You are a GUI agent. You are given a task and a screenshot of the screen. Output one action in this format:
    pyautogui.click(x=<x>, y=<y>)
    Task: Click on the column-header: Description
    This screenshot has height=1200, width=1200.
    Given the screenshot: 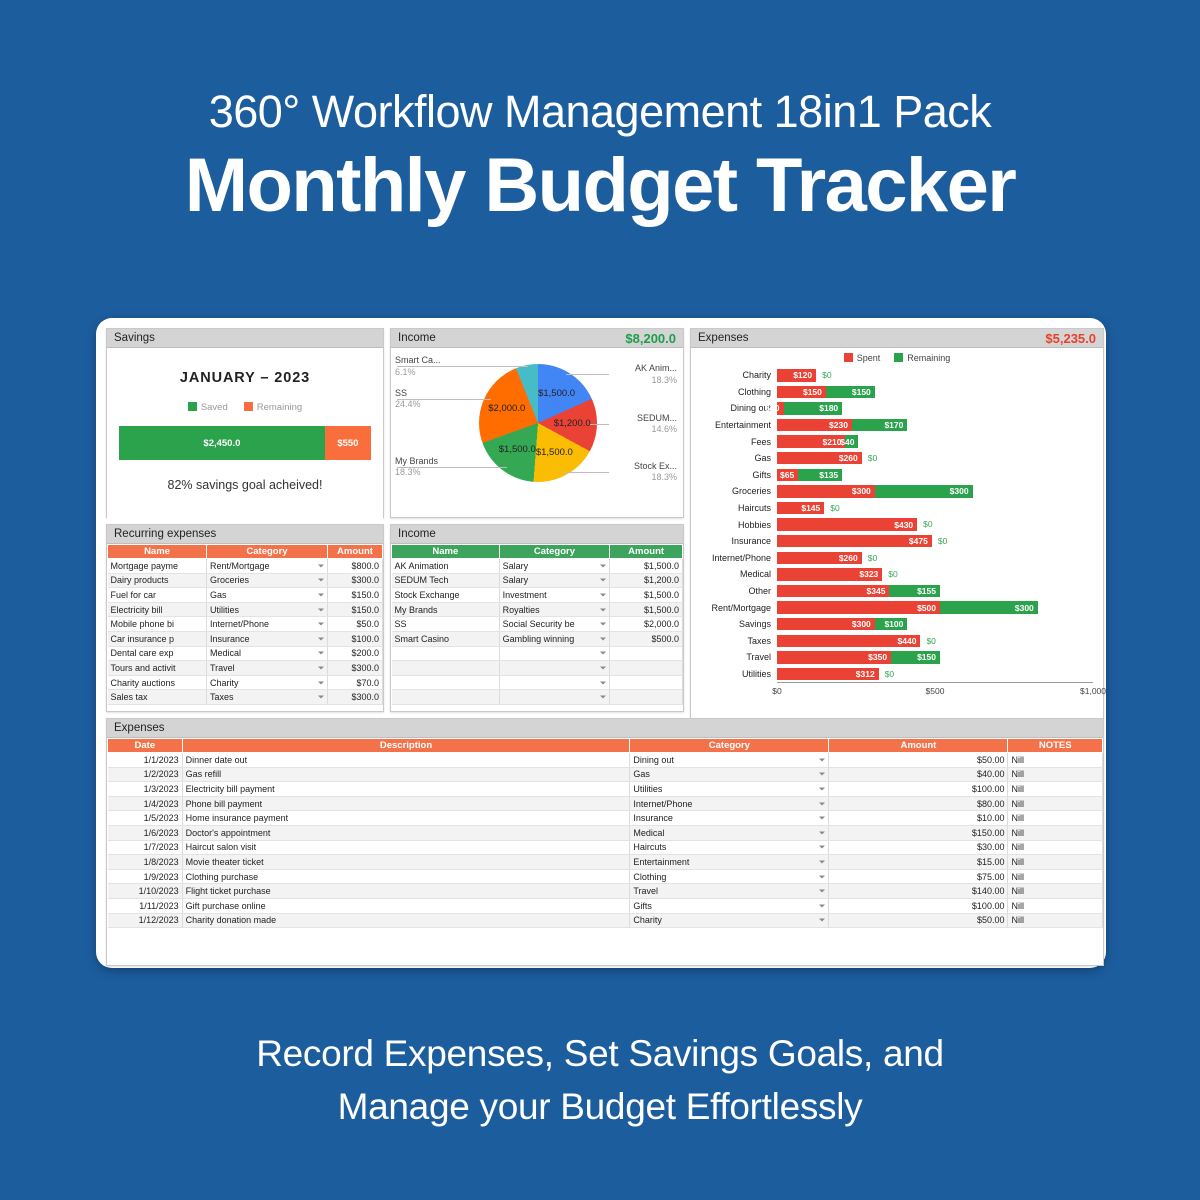 What is the action you would take?
    pyautogui.click(x=406, y=745)
    